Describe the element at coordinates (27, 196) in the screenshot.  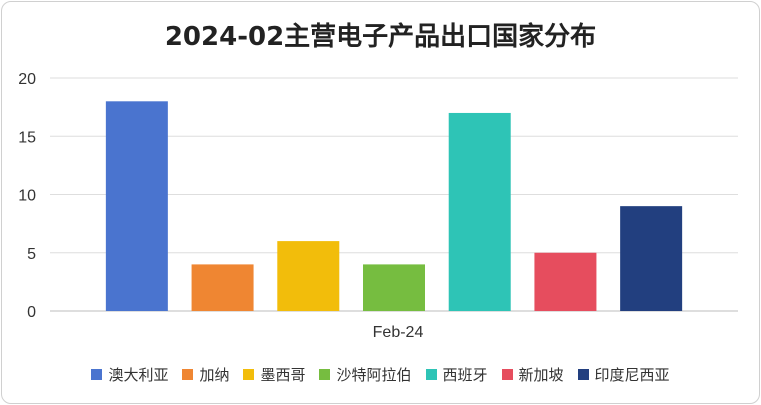
I see `y-tick-label: 10` at that location.